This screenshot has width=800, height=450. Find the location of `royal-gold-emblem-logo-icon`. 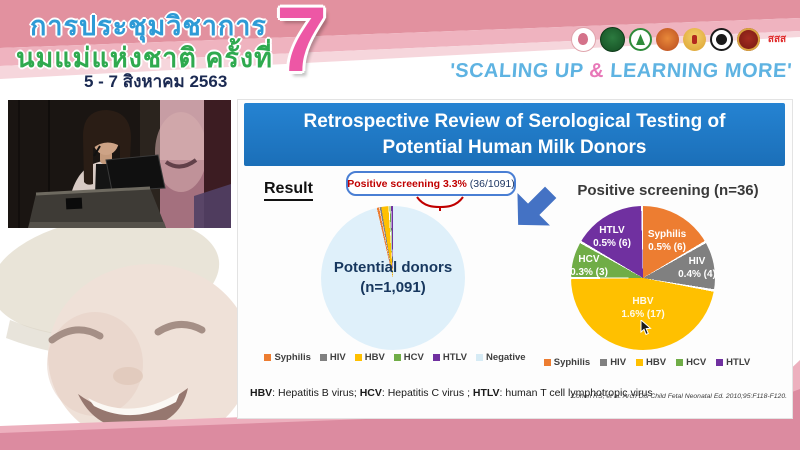

royal-gold-emblem-logo-icon is located at coordinates (694, 39).